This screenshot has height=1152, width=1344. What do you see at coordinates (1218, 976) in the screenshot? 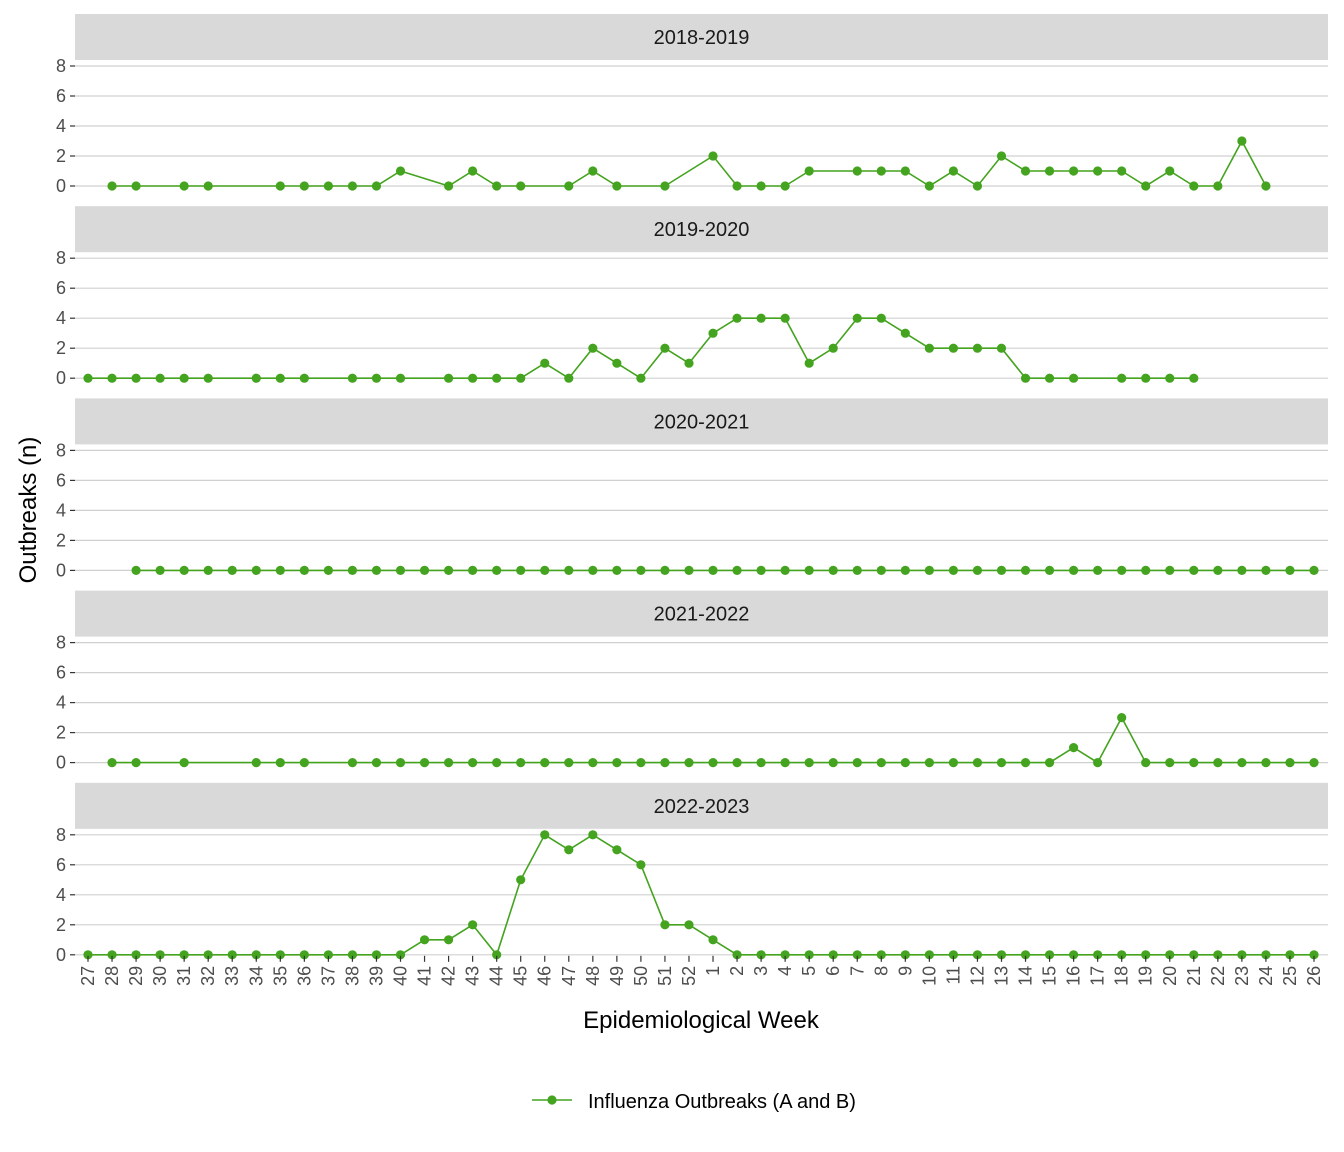
I see `x-tick-label: 22` at bounding box center [1218, 976].